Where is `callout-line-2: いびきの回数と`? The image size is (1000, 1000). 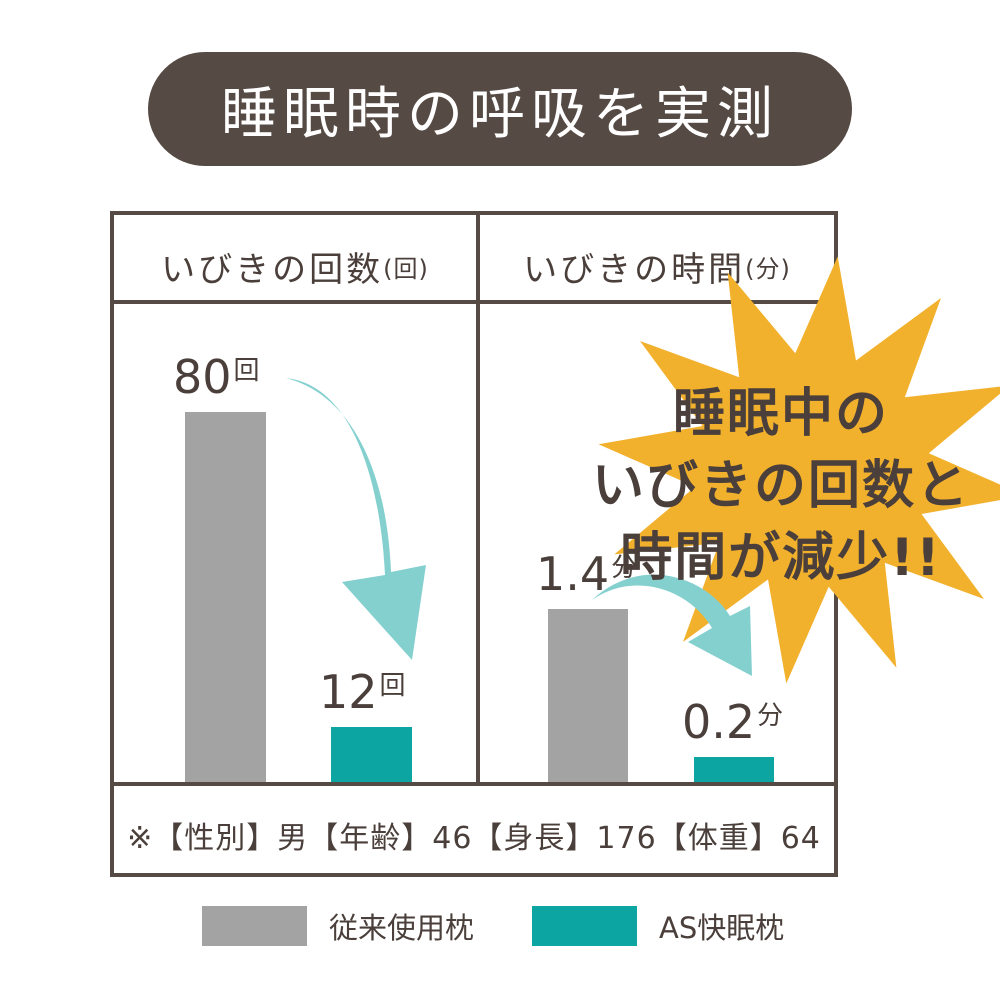
callout-line-2: いびきの回数と is located at coordinates (780, 486).